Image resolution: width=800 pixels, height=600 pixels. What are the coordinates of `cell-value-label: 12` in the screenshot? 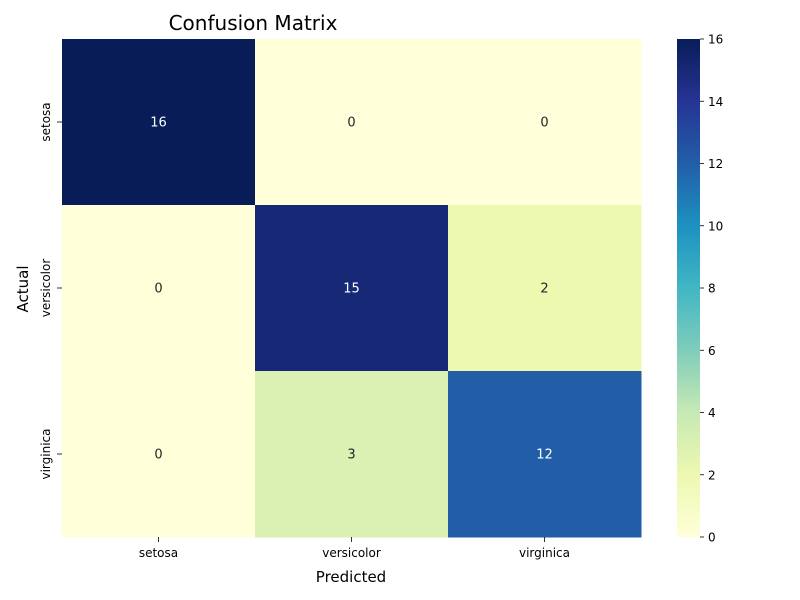 It's located at (544, 455).